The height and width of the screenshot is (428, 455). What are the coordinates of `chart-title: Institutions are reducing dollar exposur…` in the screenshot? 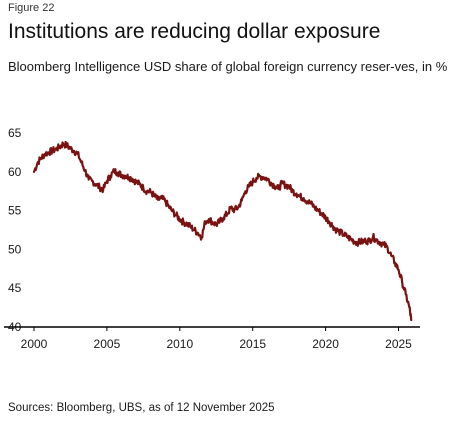 It's located at (194, 31).